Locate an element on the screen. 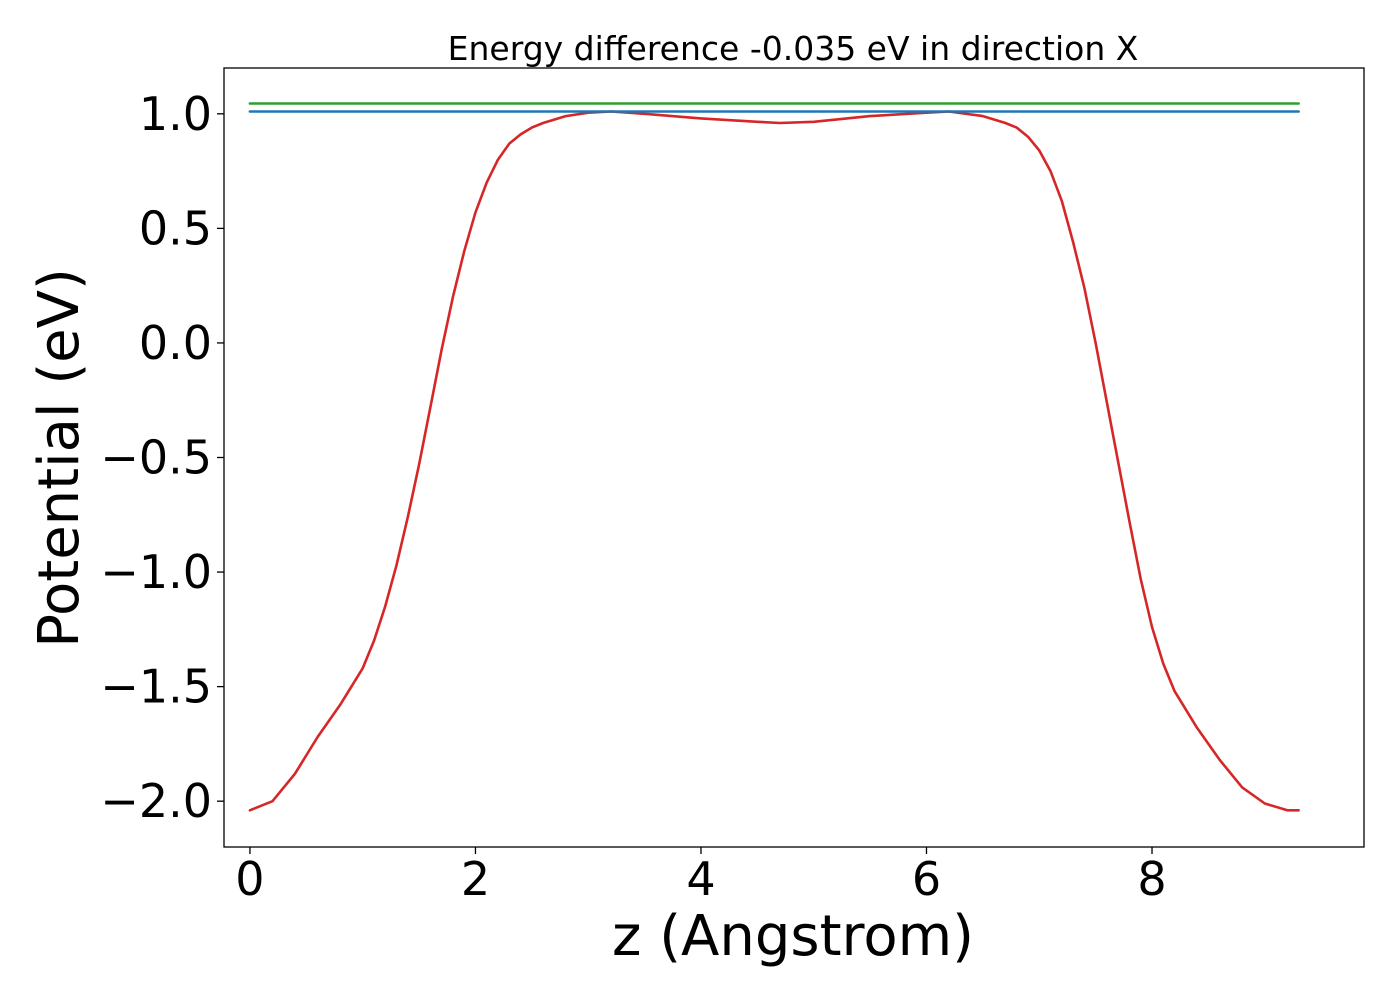  x-axis-label: z (Angstrom) is located at coordinates (793, 936).